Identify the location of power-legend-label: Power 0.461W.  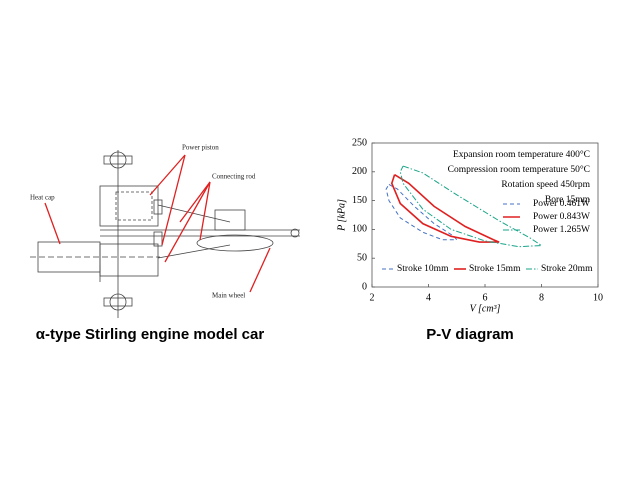
(561, 204).